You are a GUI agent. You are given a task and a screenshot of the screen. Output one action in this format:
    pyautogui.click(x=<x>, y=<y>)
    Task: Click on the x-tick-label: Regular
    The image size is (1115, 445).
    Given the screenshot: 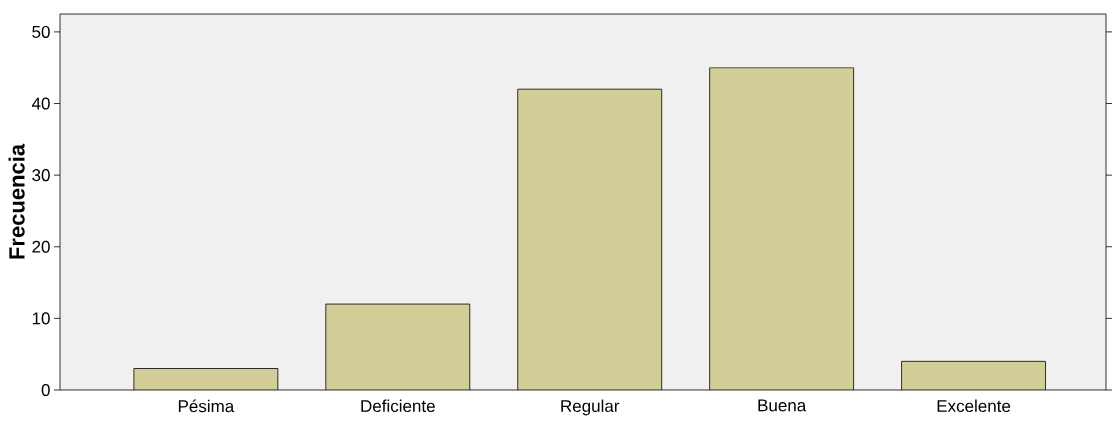 What is the action you would take?
    pyautogui.click(x=590, y=407)
    